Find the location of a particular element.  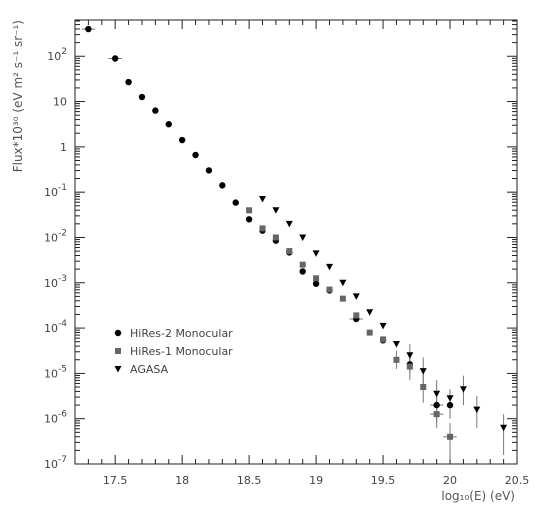

legend: HiRes-2 Monocular HiRes-1 Monocular AGASA is located at coordinates (173, 351).